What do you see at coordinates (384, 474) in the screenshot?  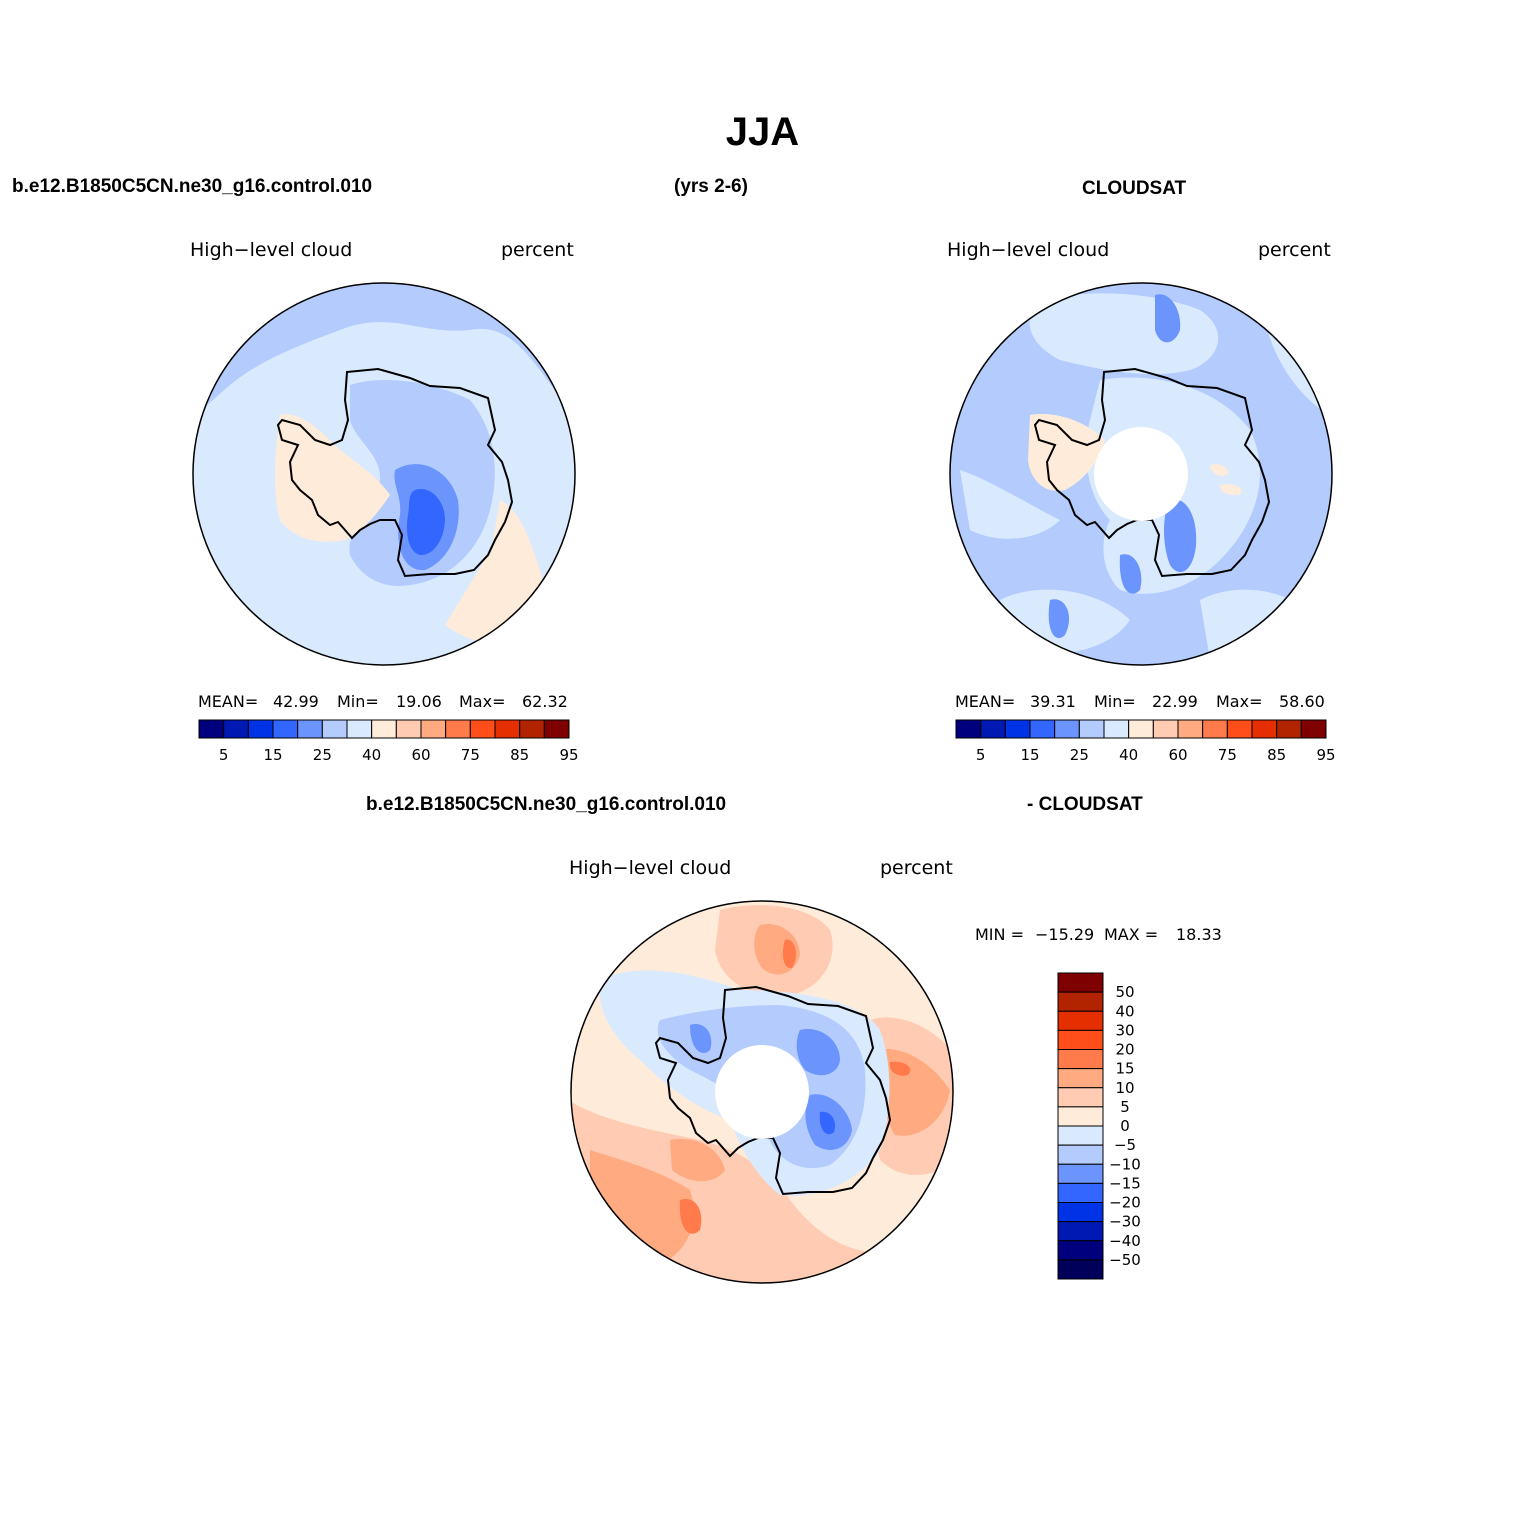 I see `model-map` at bounding box center [384, 474].